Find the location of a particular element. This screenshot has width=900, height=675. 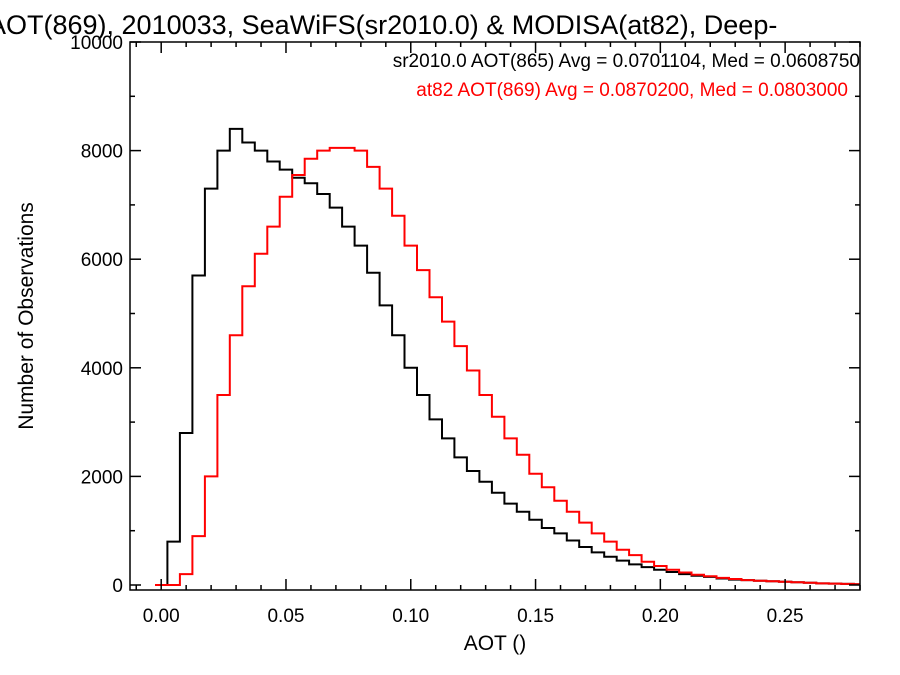

x-tick-label: 0.20 is located at coordinates (660, 616).